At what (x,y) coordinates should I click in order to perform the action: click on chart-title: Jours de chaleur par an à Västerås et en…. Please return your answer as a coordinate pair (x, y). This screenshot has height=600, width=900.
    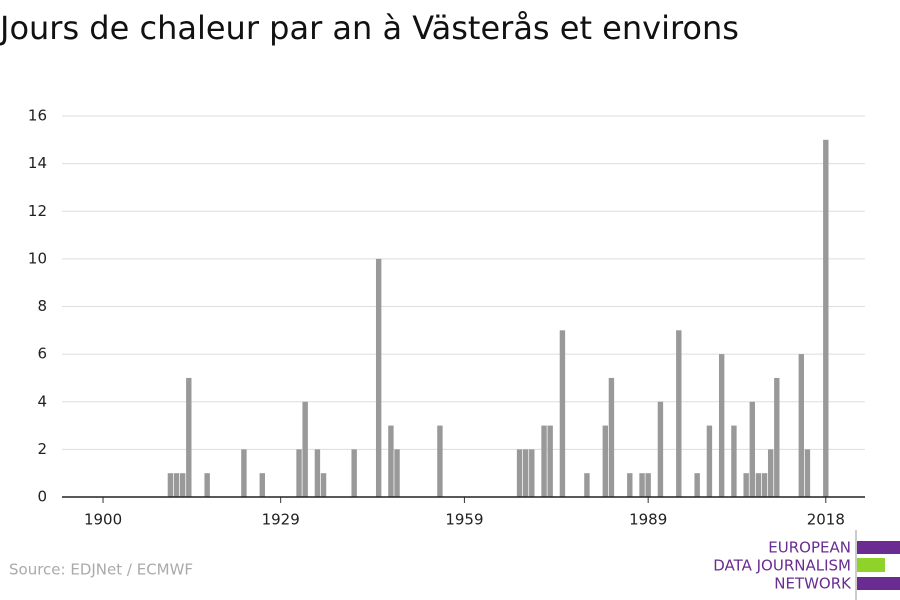
    Looking at the image, I should click on (369, 28).